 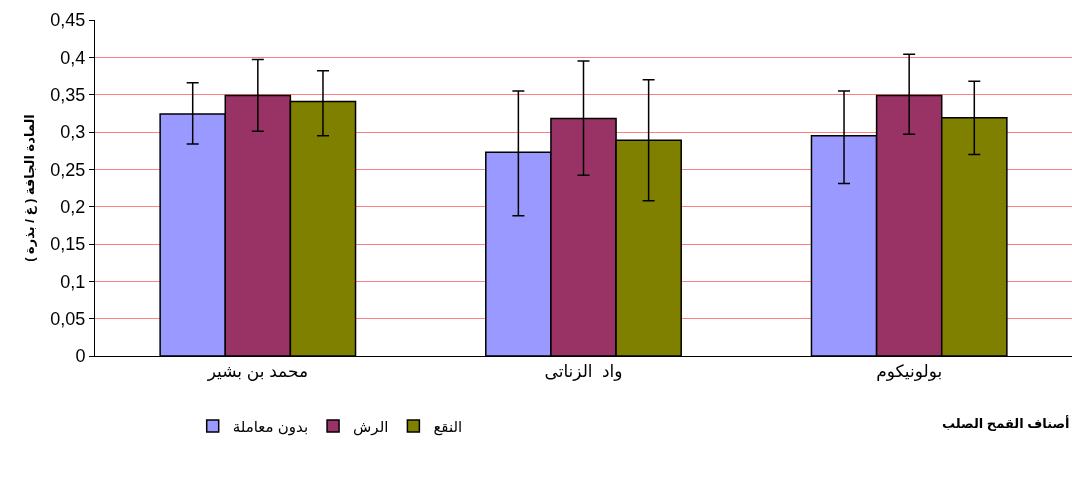 I want to click on y-tick-label: 0,1, so click(x=73, y=281).